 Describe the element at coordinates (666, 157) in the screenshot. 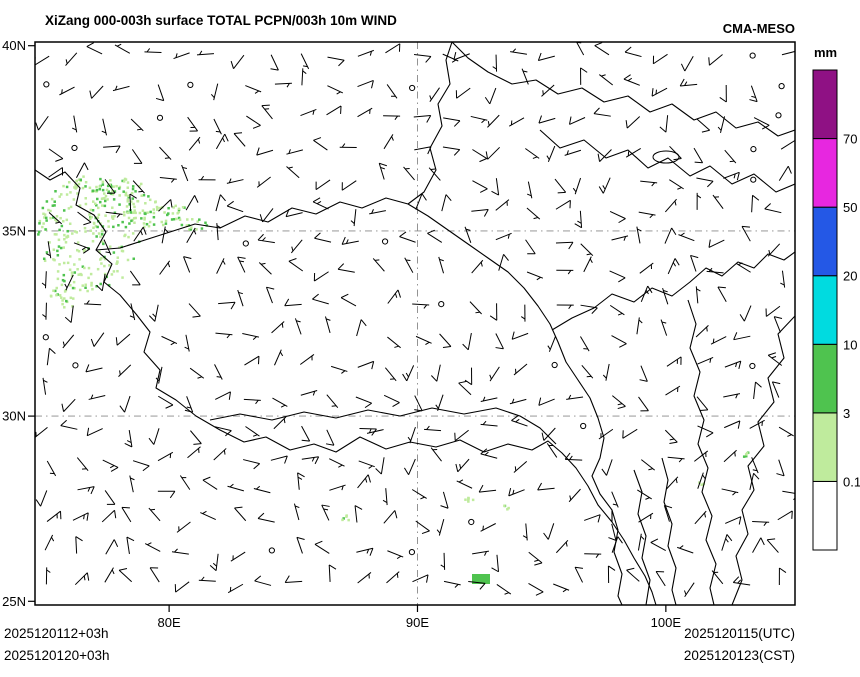

I see `lake-outline` at that location.